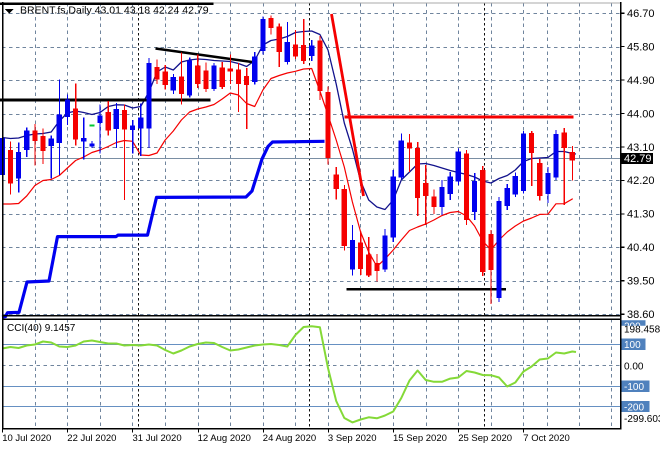 This screenshot has width=660, height=450. What do you see at coordinates (485, 438) in the screenshot?
I see `svg-text: 25 Sep 2020` at bounding box center [485, 438].